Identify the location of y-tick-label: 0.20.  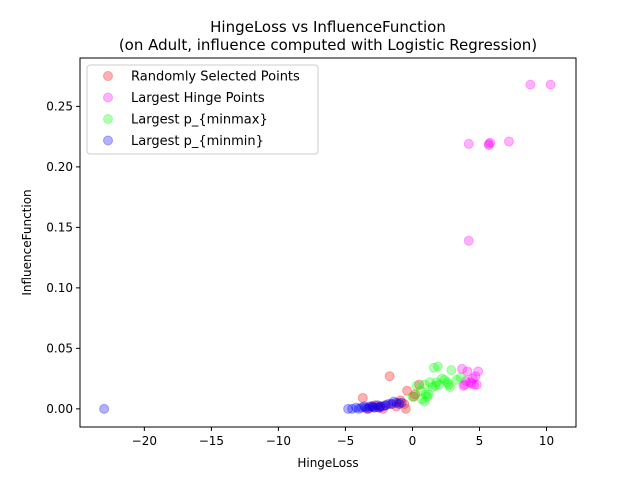
(59, 167).